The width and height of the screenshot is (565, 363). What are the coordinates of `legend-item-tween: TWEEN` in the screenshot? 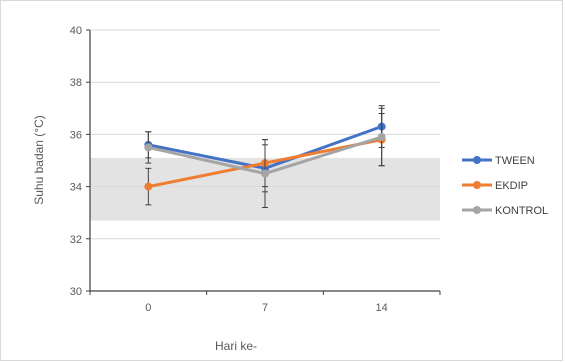 It's located at (498, 161).